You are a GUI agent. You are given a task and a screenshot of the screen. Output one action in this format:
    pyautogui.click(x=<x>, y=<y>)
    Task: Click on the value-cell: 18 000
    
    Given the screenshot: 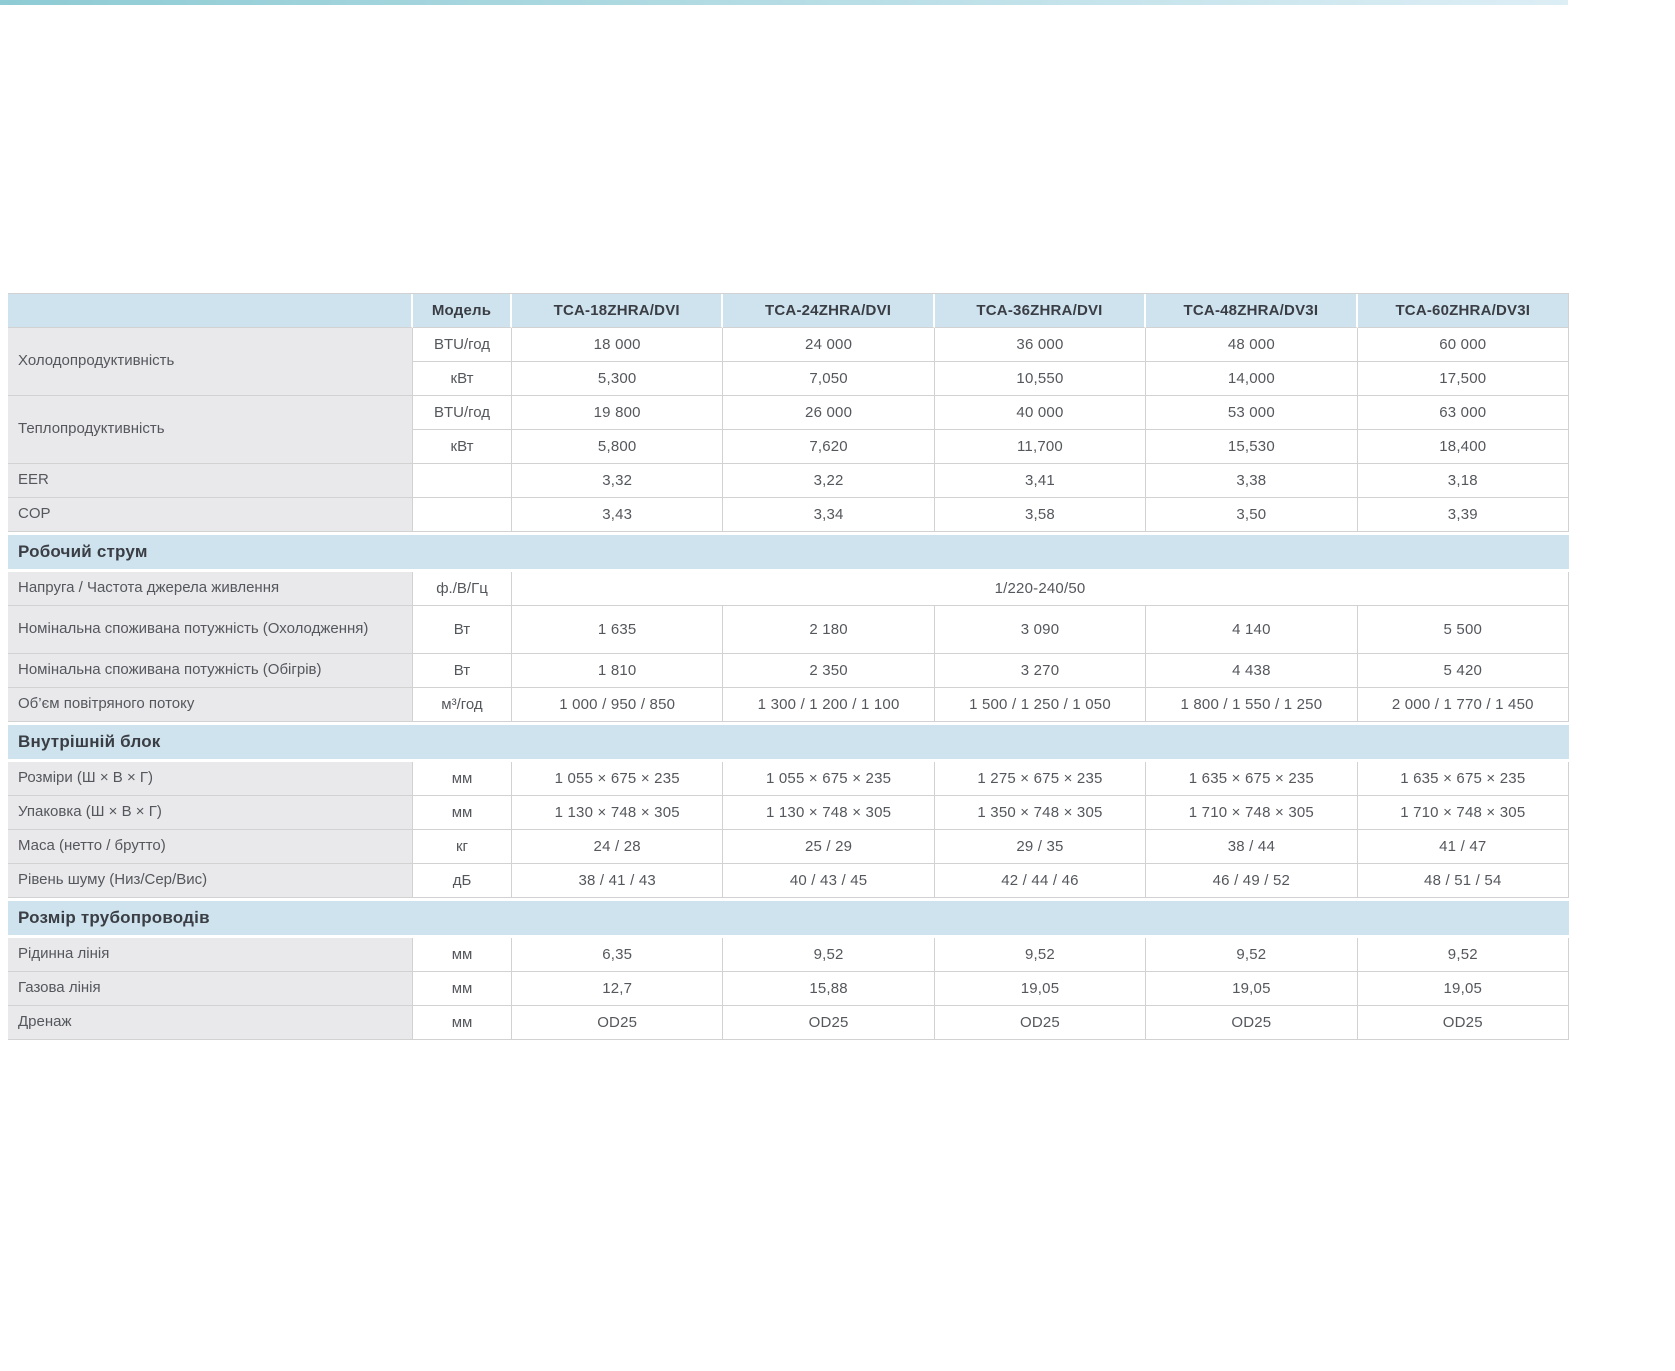 What is the action you would take?
    pyautogui.click(x=618, y=345)
    